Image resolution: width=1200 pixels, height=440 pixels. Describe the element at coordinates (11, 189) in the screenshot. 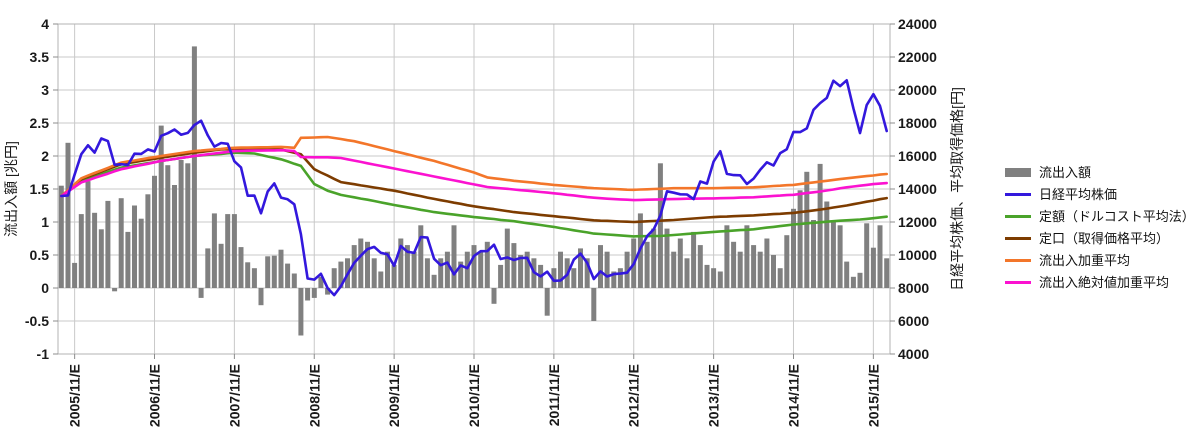

I see `left-axis-title: 流出入額 [兆円]` at that location.